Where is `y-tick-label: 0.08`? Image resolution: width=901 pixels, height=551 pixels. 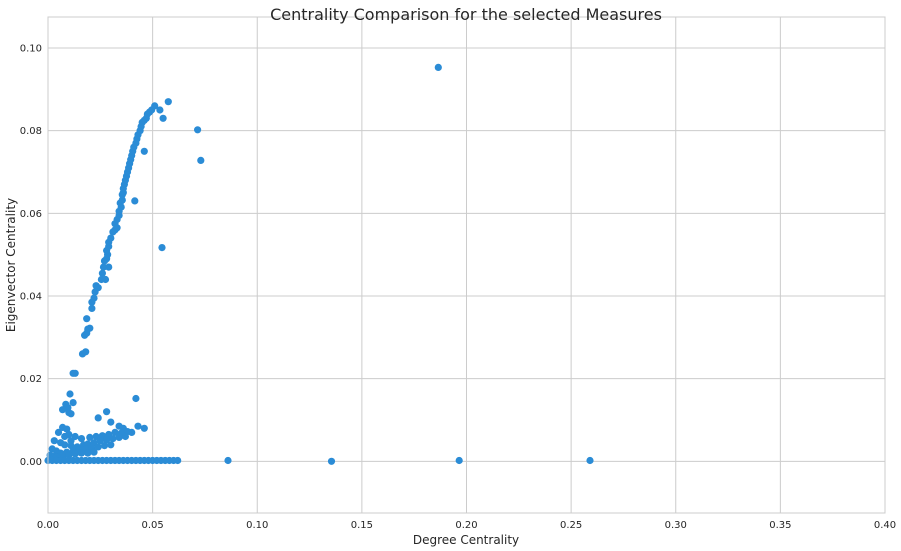
y-tick-label: 0.08 is located at coordinates (31, 131).